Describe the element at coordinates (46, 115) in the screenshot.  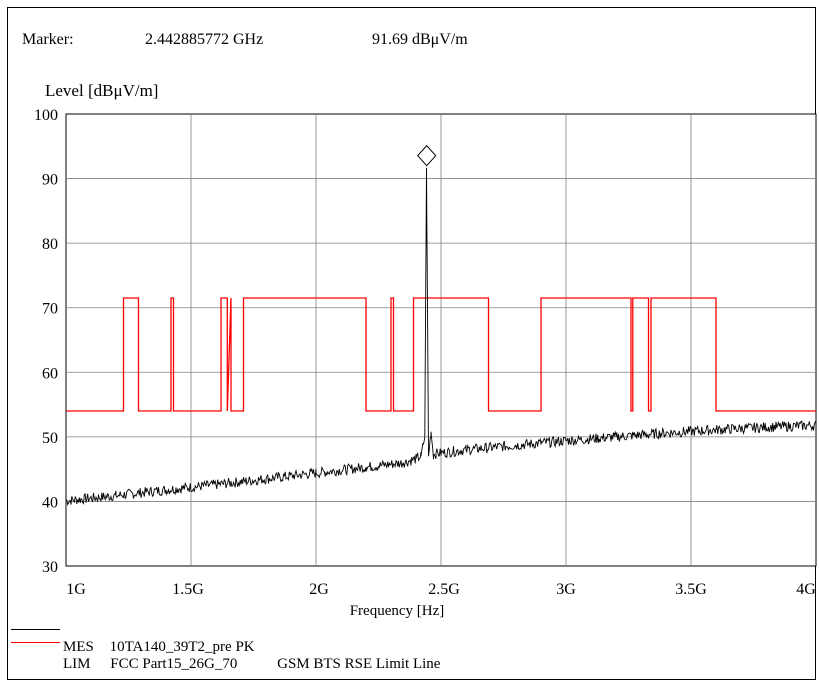
I see `y-tick-label: 100` at that location.